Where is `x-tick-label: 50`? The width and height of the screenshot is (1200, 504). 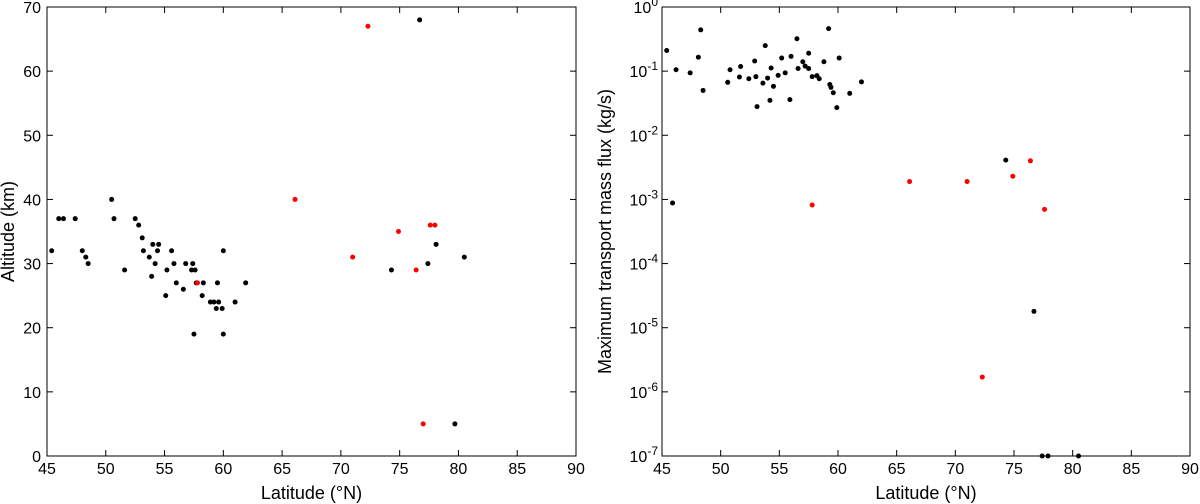
x-tick-label: 50 is located at coordinates (721, 469).